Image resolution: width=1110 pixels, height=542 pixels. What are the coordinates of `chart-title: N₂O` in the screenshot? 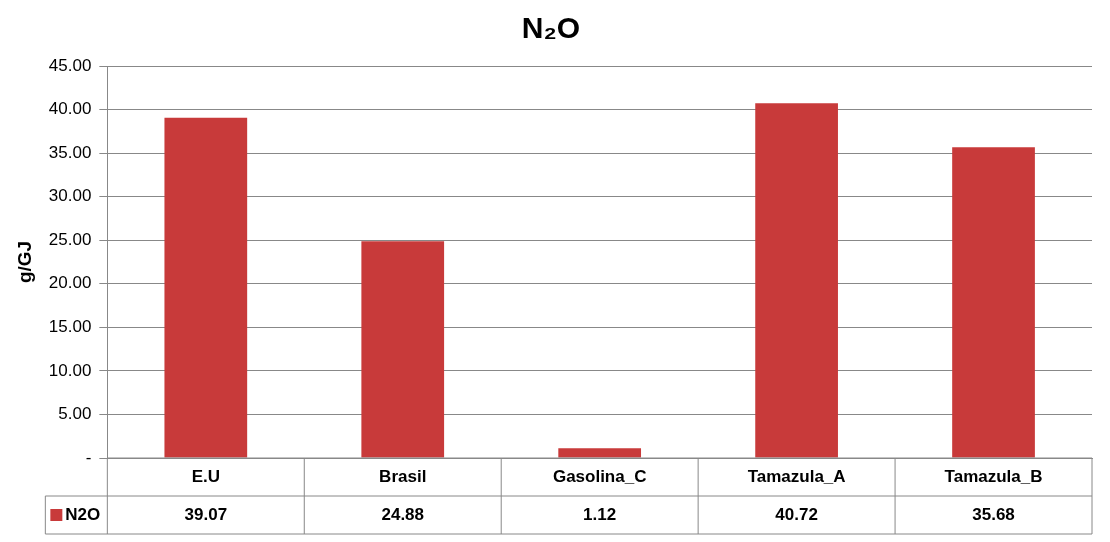 It's located at (551, 28).